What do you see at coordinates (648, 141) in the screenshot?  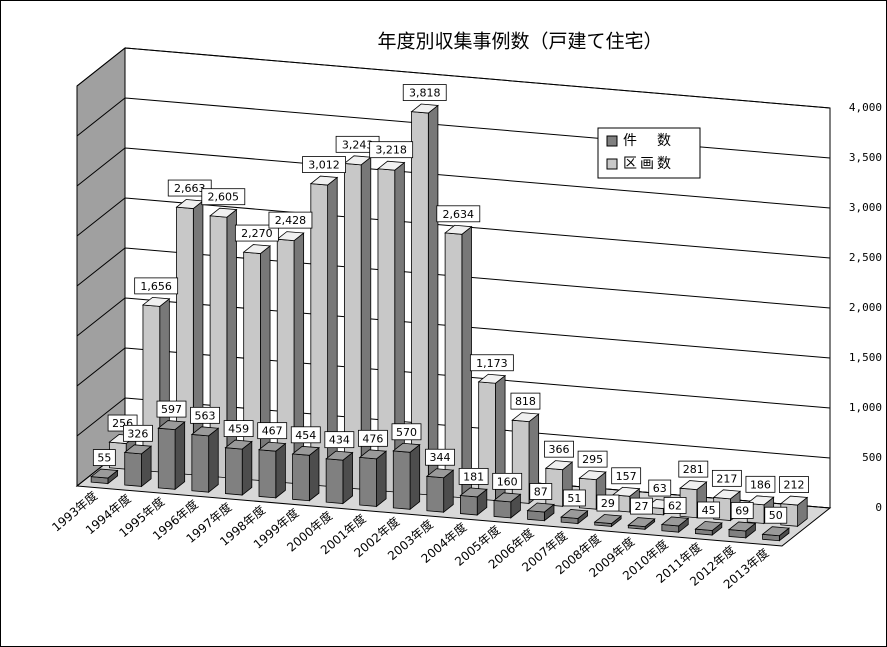 I see `legend-label: 件 数` at bounding box center [648, 141].